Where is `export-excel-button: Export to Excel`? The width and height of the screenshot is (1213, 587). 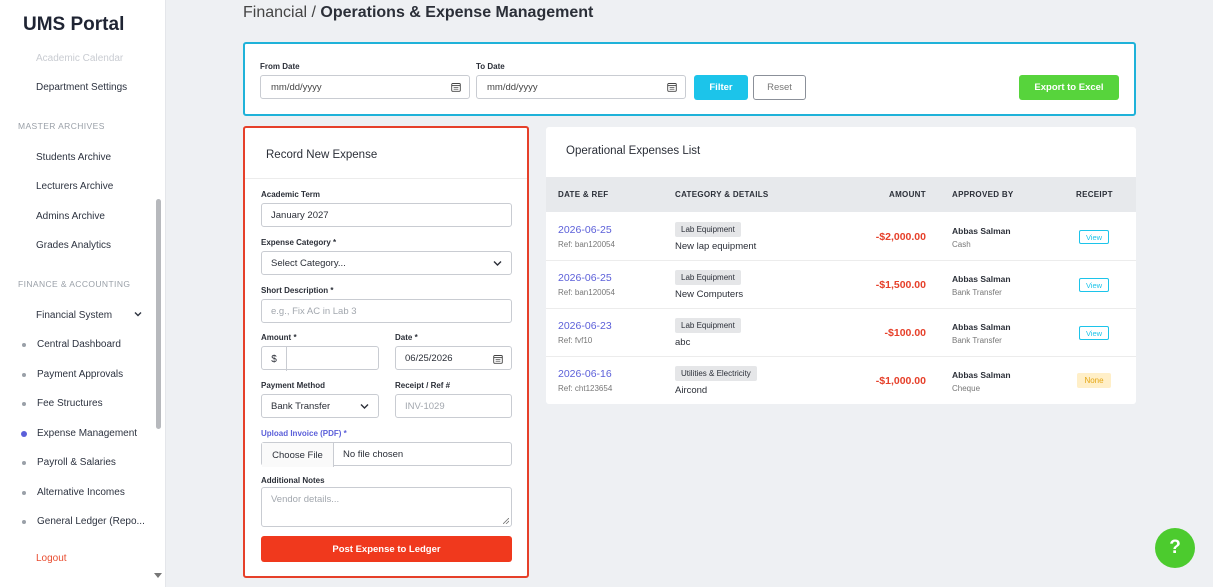 export-excel-button: Export to Excel is located at coordinates (1069, 87).